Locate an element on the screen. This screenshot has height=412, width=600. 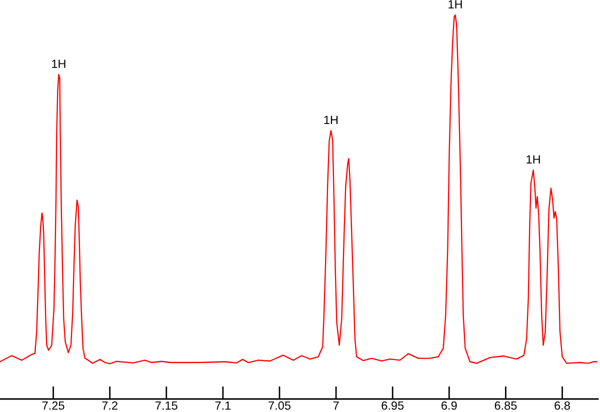
x-tick-label: 7.1 is located at coordinates (223, 406).